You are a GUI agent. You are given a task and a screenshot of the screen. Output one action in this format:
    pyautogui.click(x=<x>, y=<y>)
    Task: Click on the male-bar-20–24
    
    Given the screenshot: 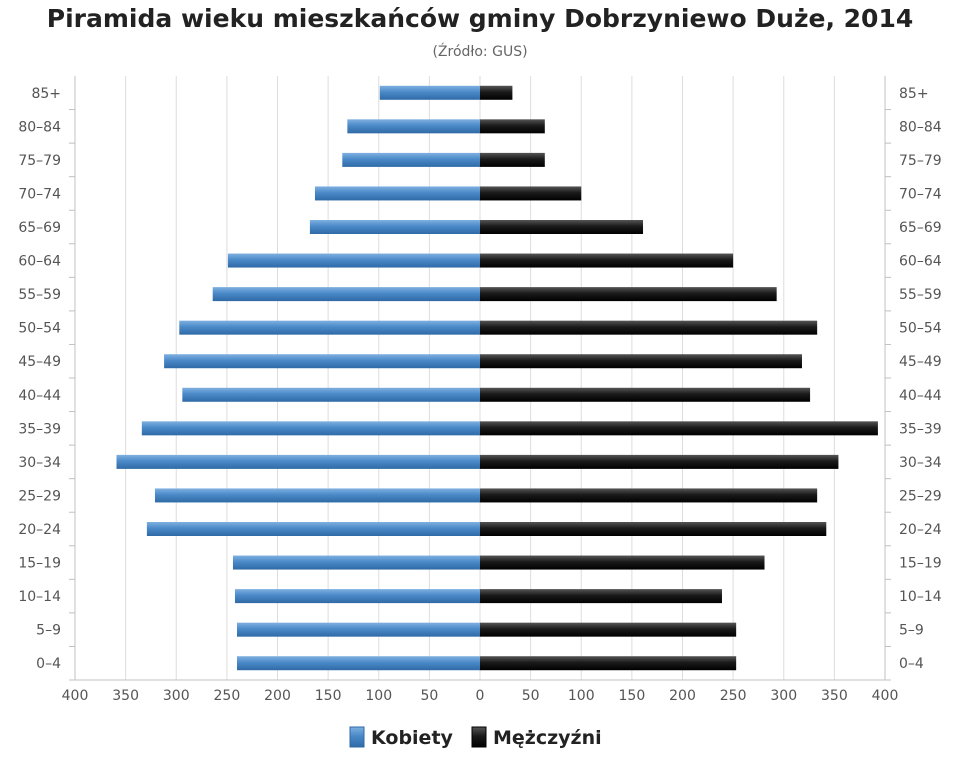 What is the action you would take?
    pyautogui.click(x=653, y=529)
    